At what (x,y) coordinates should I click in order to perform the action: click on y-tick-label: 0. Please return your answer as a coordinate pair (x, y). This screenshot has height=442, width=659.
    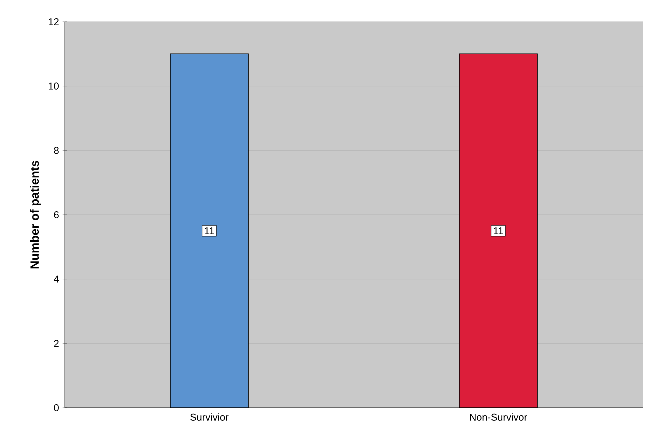
    Looking at the image, I should click on (56, 408).